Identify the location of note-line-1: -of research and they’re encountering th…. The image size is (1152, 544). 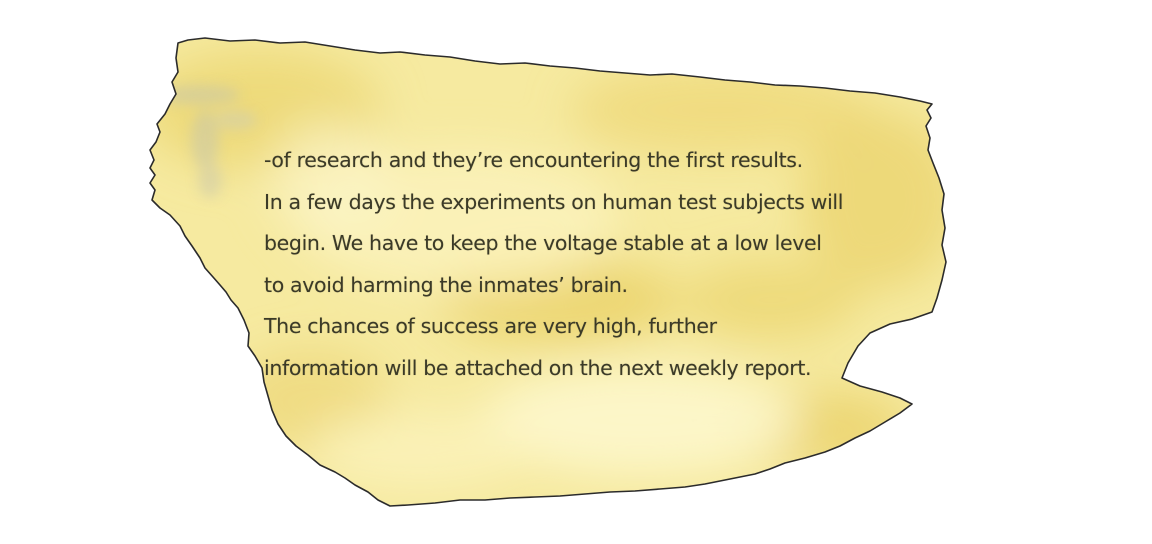
(533, 160).